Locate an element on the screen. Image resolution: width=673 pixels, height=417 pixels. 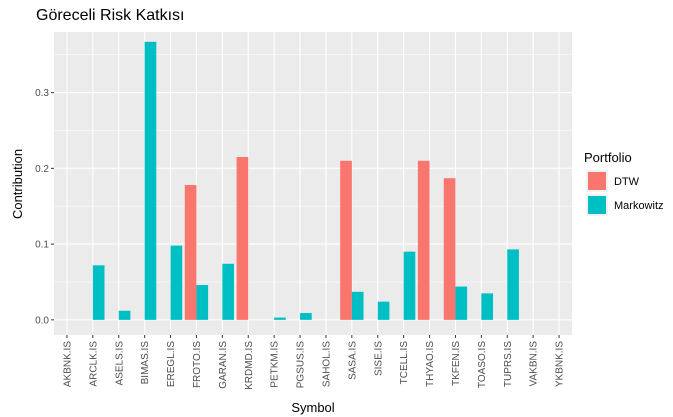
x-tick-label: FROTO.IS is located at coordinates (197, 364).